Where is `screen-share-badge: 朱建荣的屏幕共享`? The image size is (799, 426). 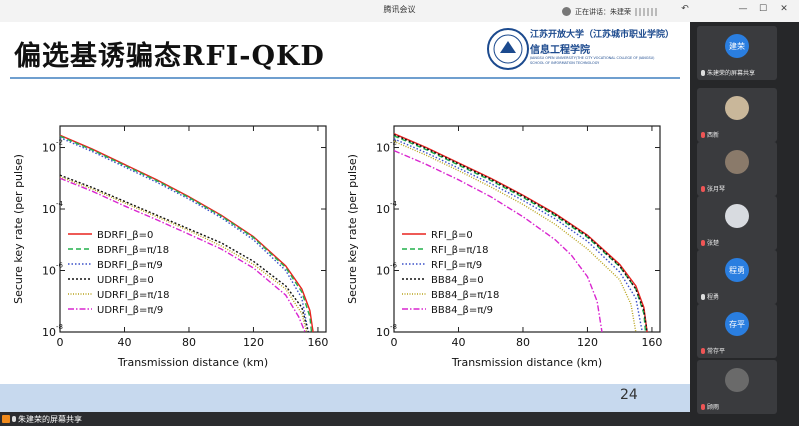 screen-share-badge: 朱建荣的屏幕共享 is located at coordinates (42, 419).